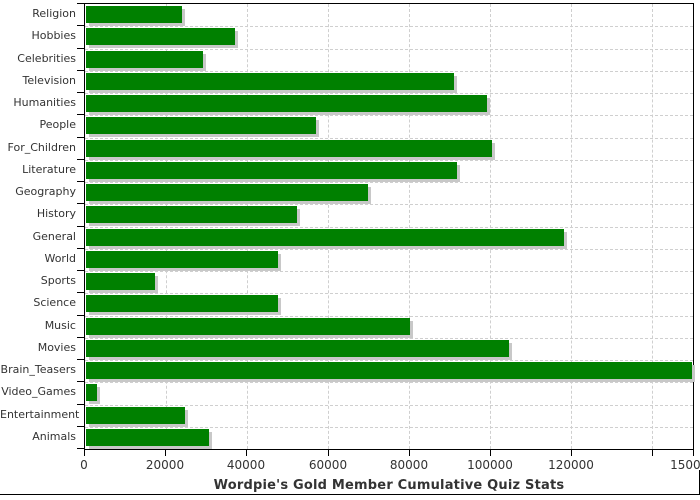  I want to click on x-axis-tick-label: 100000, so click(490, 465).